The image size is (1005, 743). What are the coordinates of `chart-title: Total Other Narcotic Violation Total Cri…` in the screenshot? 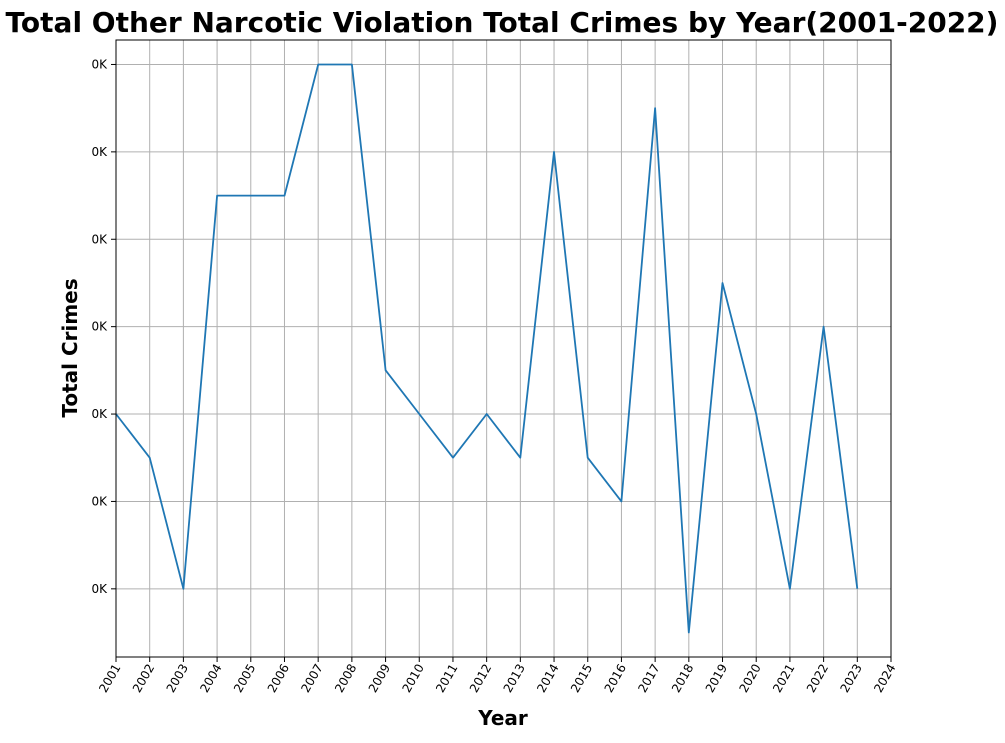 It's located at (502, 22).